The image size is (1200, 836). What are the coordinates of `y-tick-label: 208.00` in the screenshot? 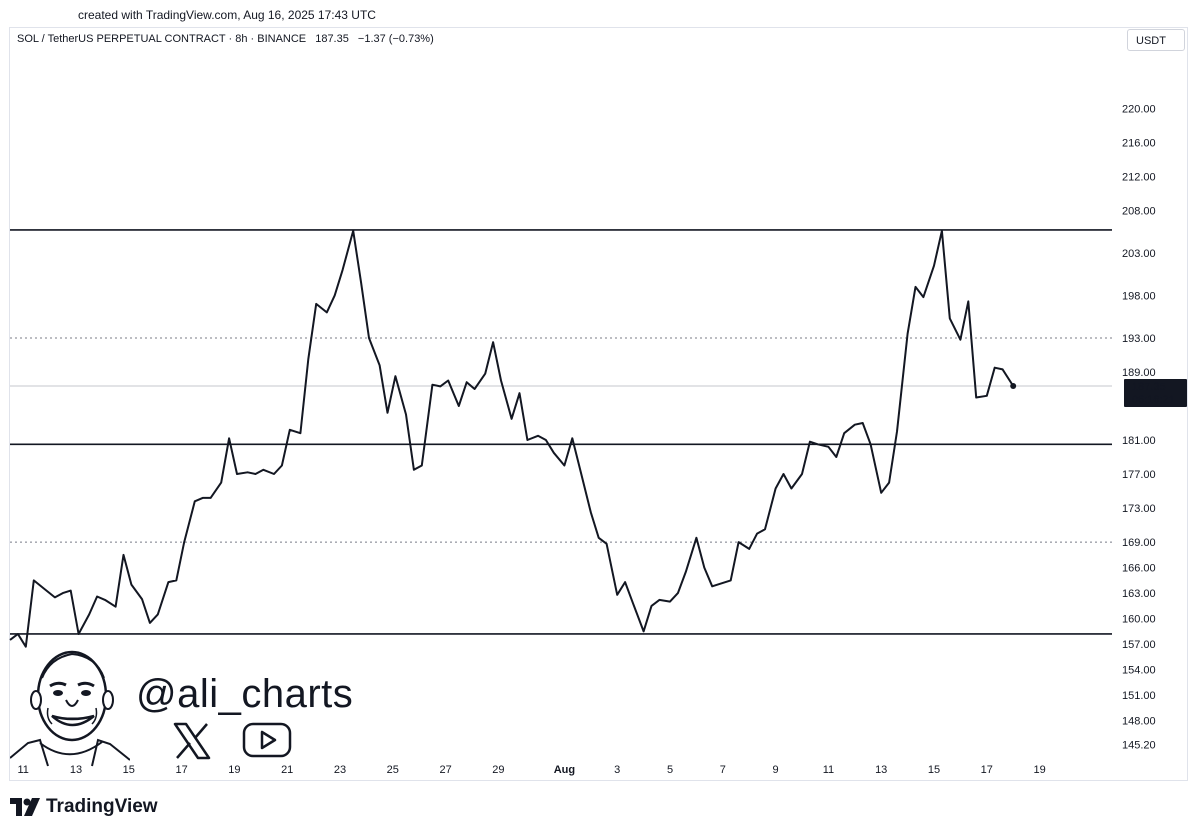 It's located at (1139, 211).